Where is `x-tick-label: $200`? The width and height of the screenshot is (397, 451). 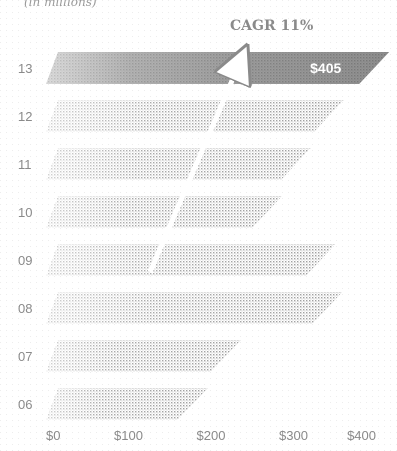 x-tick-label: $200 is located at coordinates (211, 435).